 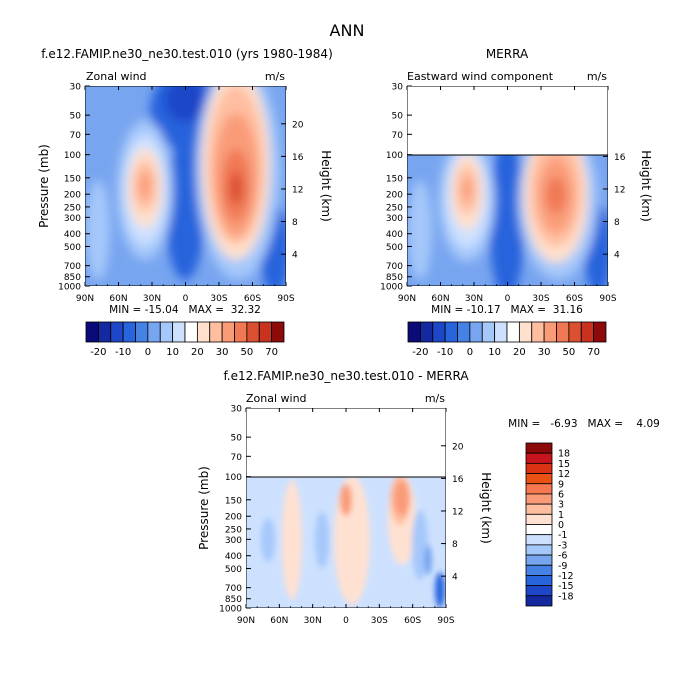 What do you see at coordinates (561, 515) in the screenshot?
I see `colorbar-label: 1` at bounding box center [561, 515].